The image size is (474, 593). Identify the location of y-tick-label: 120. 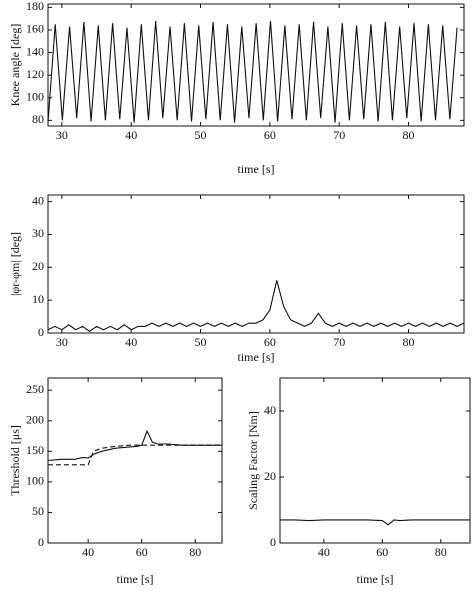
(35, 74).